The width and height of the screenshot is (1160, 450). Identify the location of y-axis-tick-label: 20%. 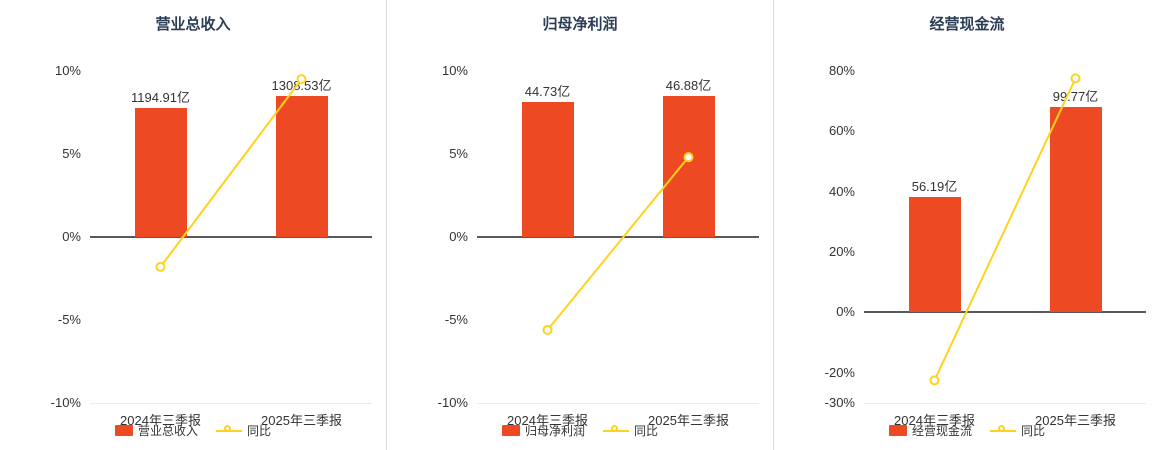
(841, 252).